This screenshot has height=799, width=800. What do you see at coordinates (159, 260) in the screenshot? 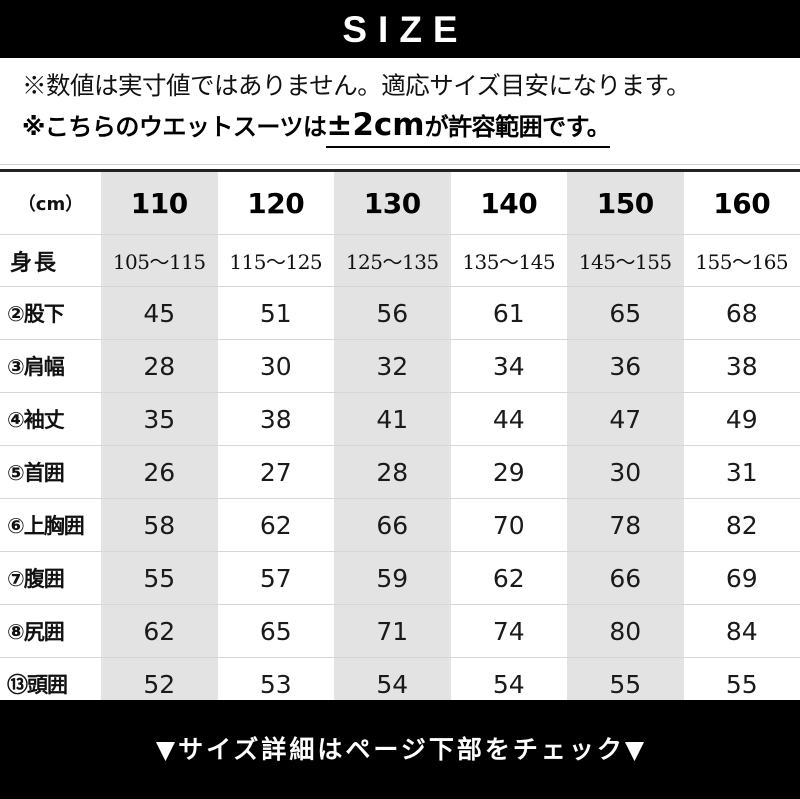
I see `cell-height-110: 105〜115` at bounding box center [159, 260].